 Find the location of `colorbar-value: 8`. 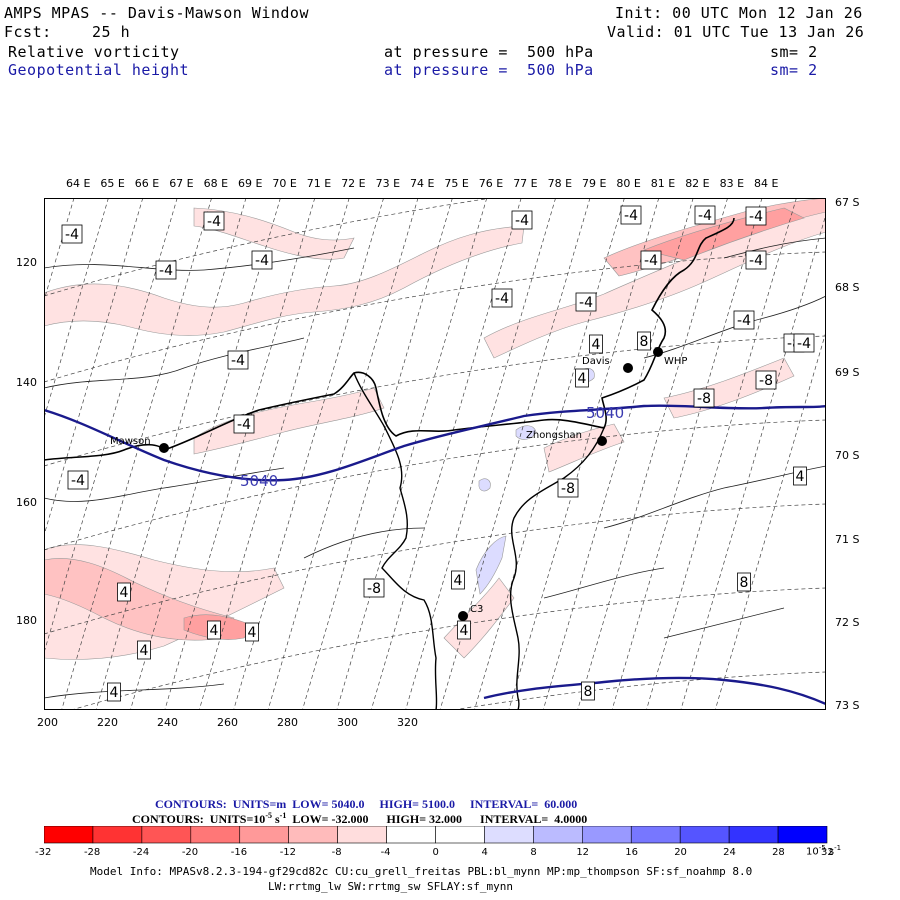

colorbar-value: 8 is located at coordinates (533, 852).